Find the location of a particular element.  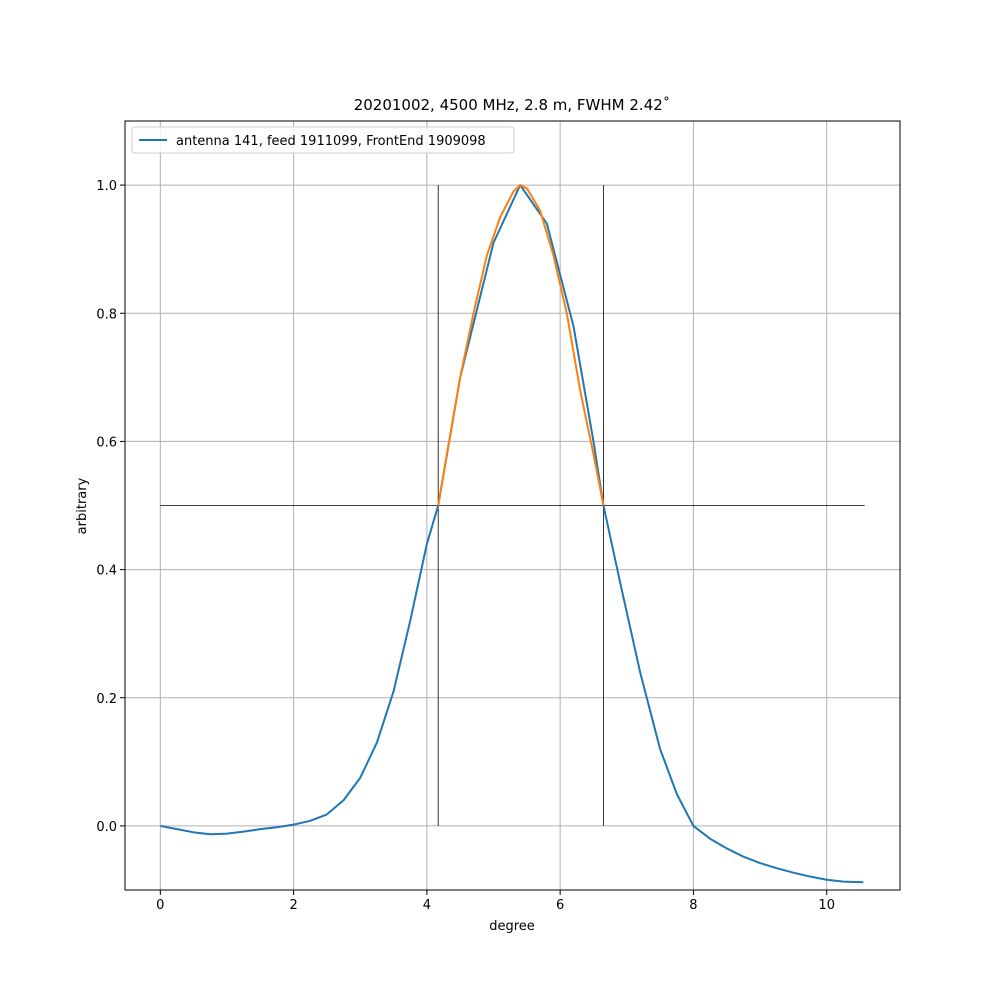

x-tick-label: 4 is located at coordinates (427, 905).